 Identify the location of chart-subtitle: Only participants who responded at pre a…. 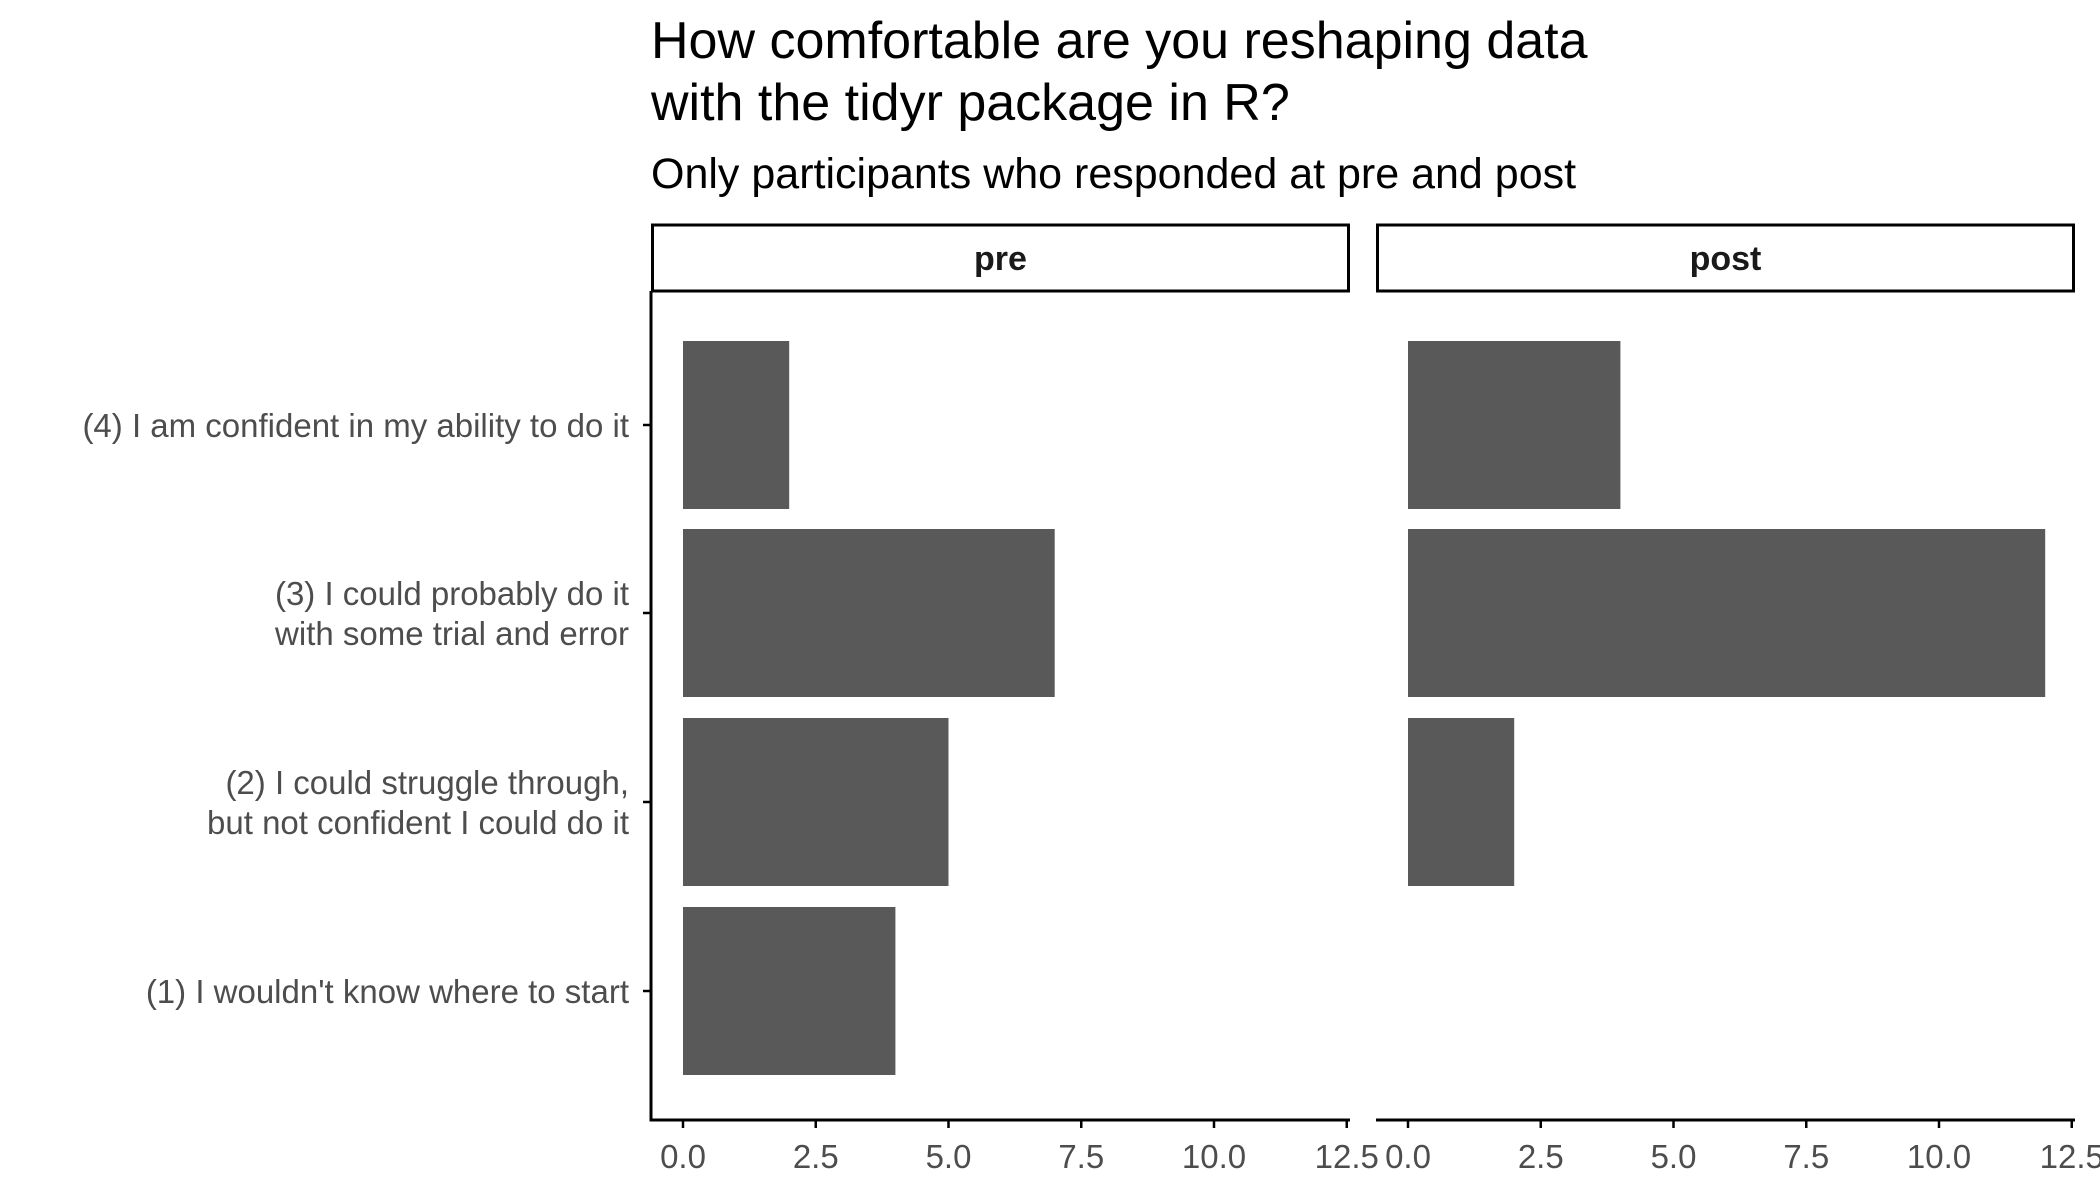
(1113, 174).